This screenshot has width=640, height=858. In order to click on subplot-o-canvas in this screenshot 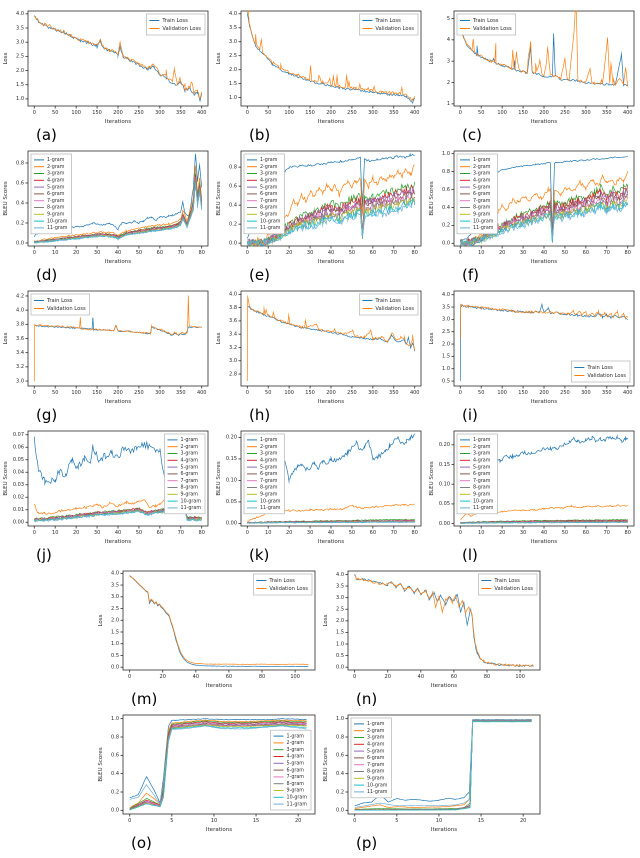, I will do `click(207, 772)`.